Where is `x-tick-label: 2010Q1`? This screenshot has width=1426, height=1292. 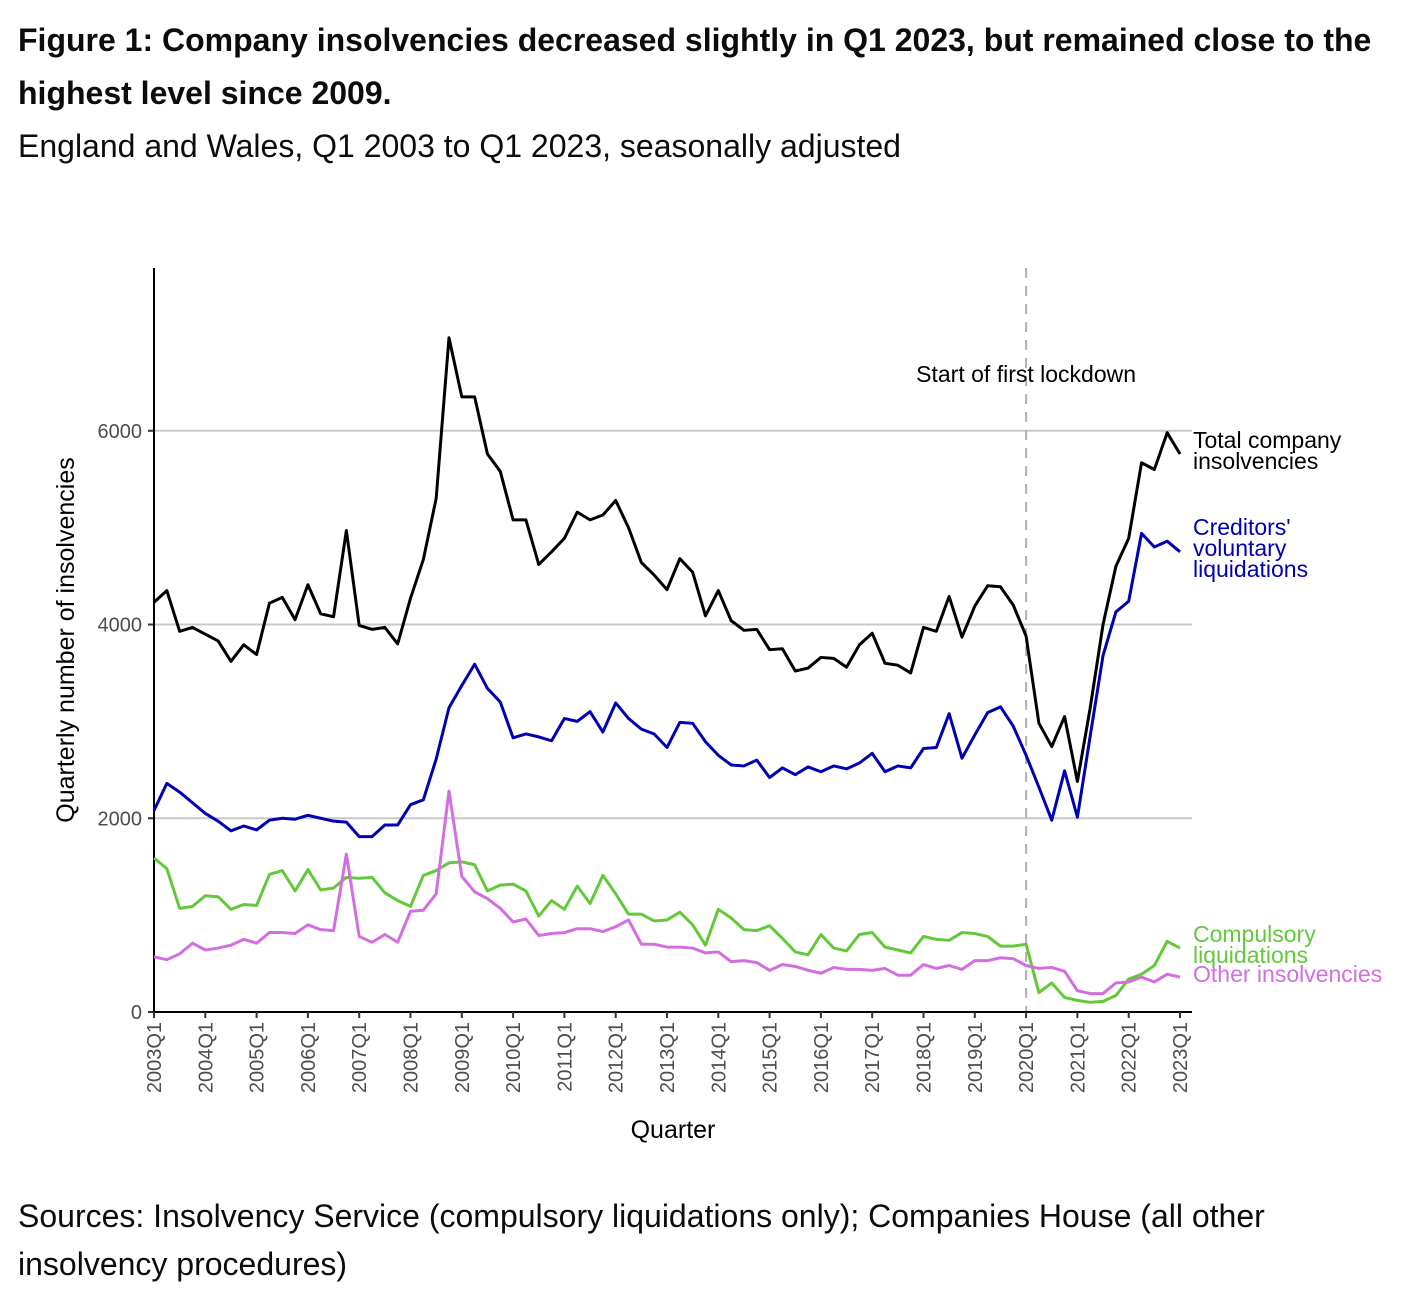
x-tick-label: 2010Q1 is located at coordinates (514, 1057).